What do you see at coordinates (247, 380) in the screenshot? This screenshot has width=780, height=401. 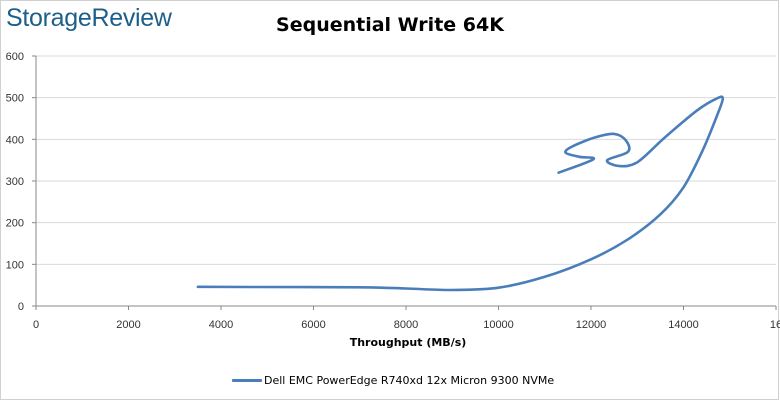 I see `legend-swatch` at bounding box center [247, 380].